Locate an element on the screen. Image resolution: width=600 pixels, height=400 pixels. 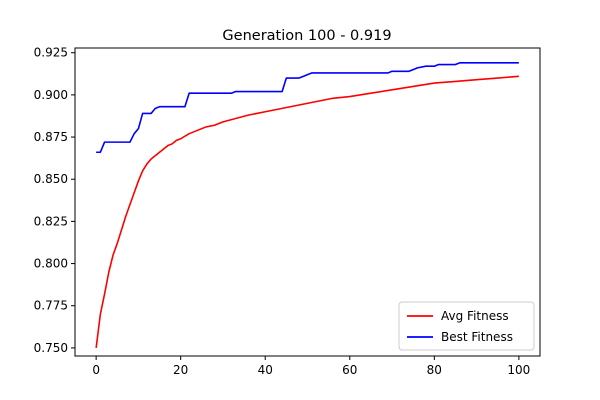
y-tick-label: 0.750 is located at coordinates (51, 348).